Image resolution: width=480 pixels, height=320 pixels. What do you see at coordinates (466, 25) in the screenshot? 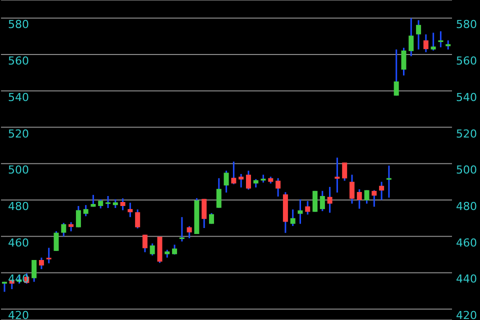
I see `y2-tick-label: 580` at bounding box center [466, 25].